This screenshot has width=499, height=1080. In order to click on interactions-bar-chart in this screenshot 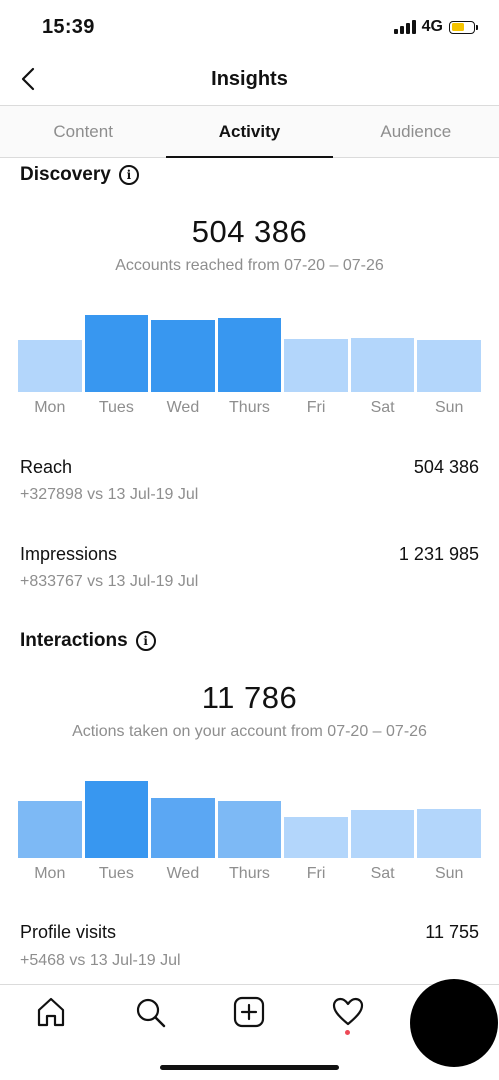, I will do `click(249, 812)`.